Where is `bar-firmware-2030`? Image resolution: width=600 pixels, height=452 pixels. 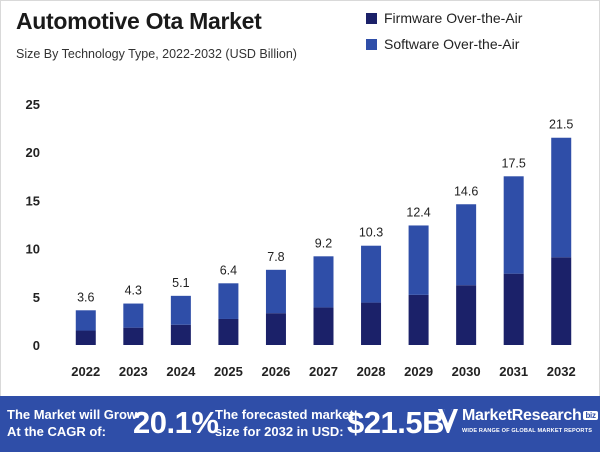
bar-firmware-2030 is located at coordinates (466, 315).